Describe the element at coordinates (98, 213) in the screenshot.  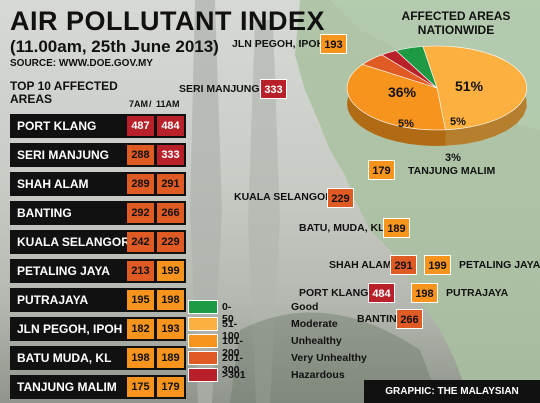
I see `table-row: BANTING 292 266` at that location.